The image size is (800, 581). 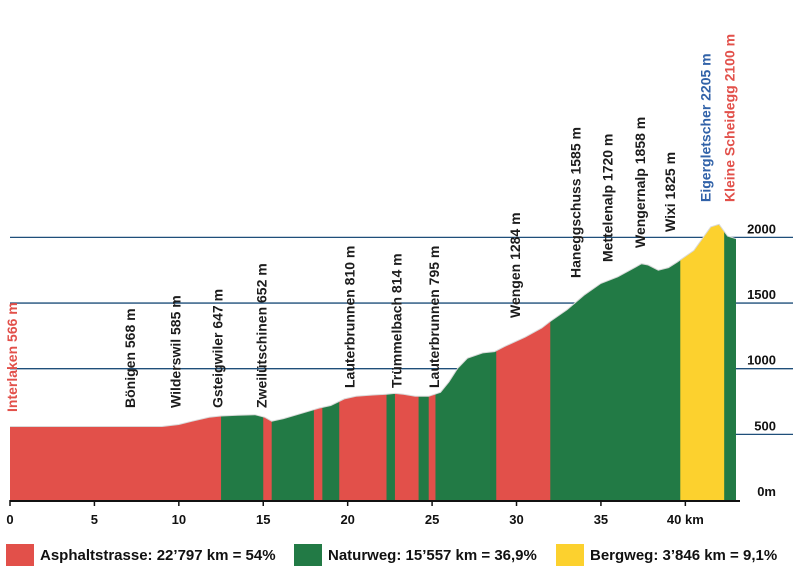 What do you see at coordinates (684, 555) in the screenshot?
I see `legend-label-bergweg: Bergweg: 3’846 km = 9,1%` at bounding box center [684, 555].